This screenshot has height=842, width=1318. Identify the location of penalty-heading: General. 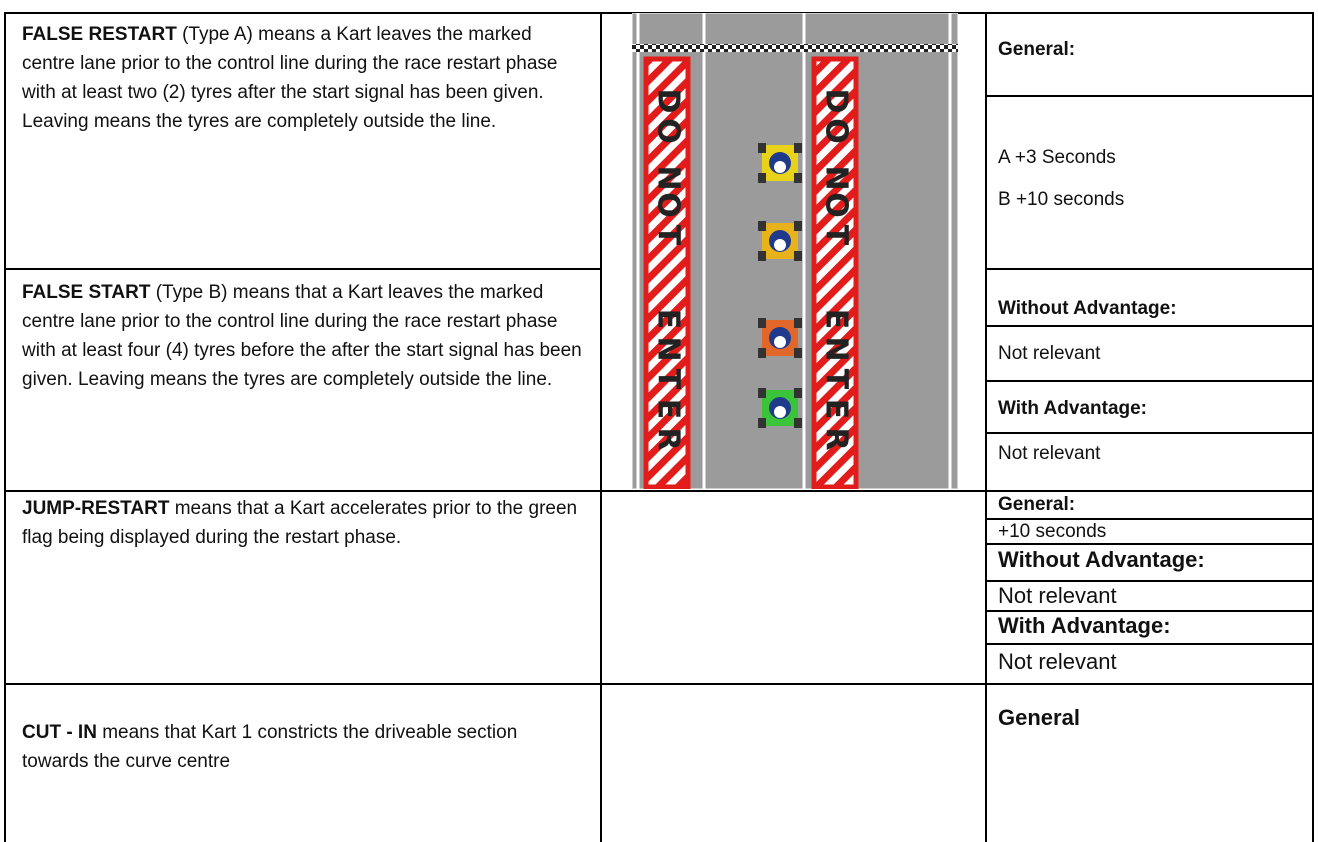
(1039, 717).